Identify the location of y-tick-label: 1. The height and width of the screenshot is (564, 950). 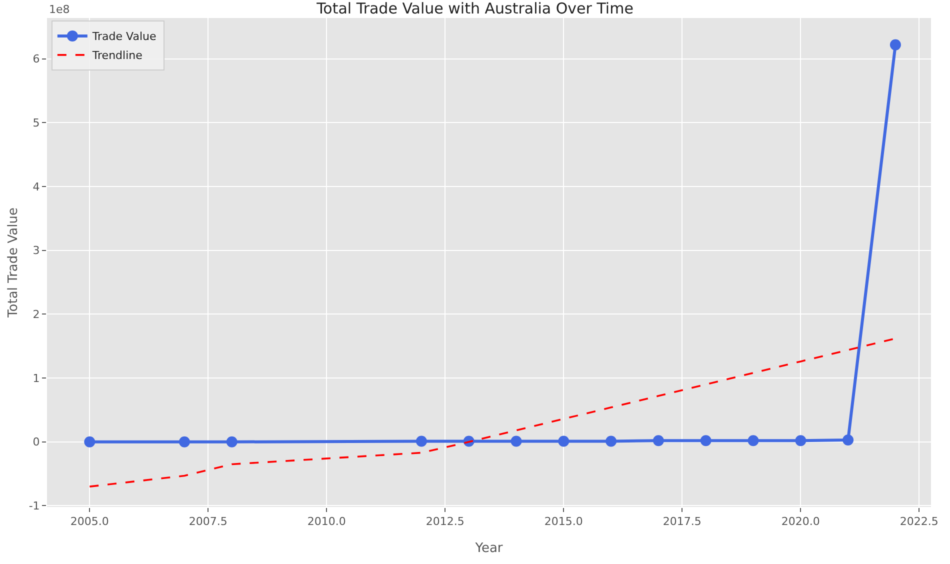
(36, 378).